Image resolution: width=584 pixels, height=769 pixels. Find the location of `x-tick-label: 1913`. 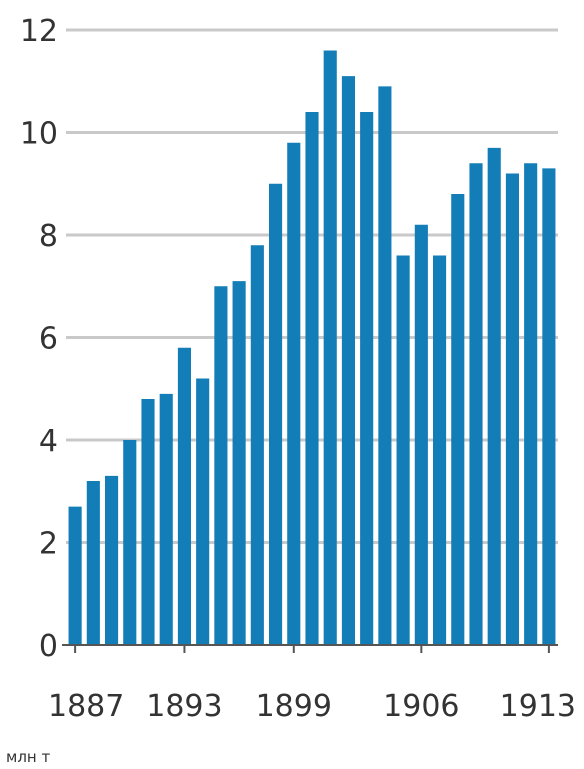

x-tick-label: 1913 is located at coordinates (538, 706).